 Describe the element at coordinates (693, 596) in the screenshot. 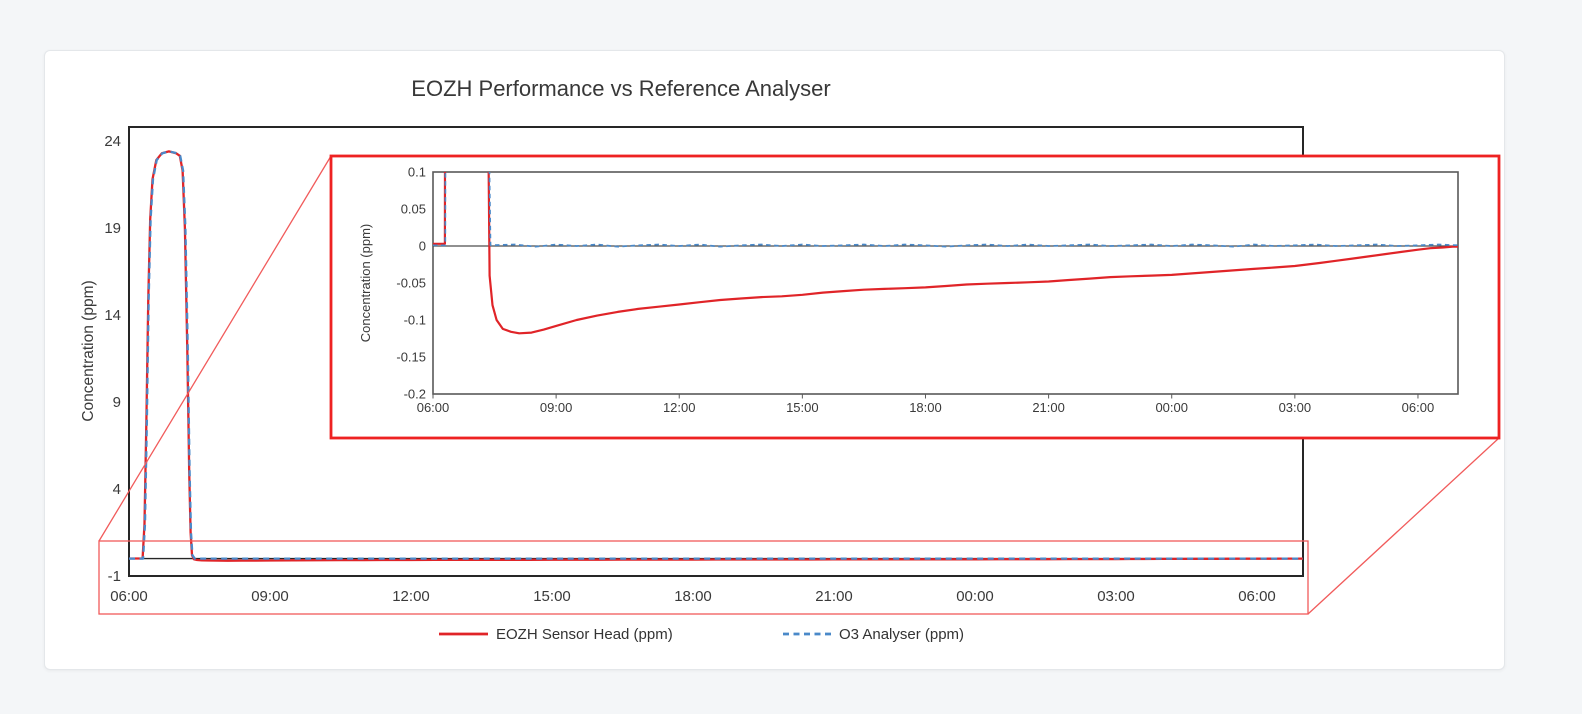

I see `main-x-tick-label: 18:00` at that location.